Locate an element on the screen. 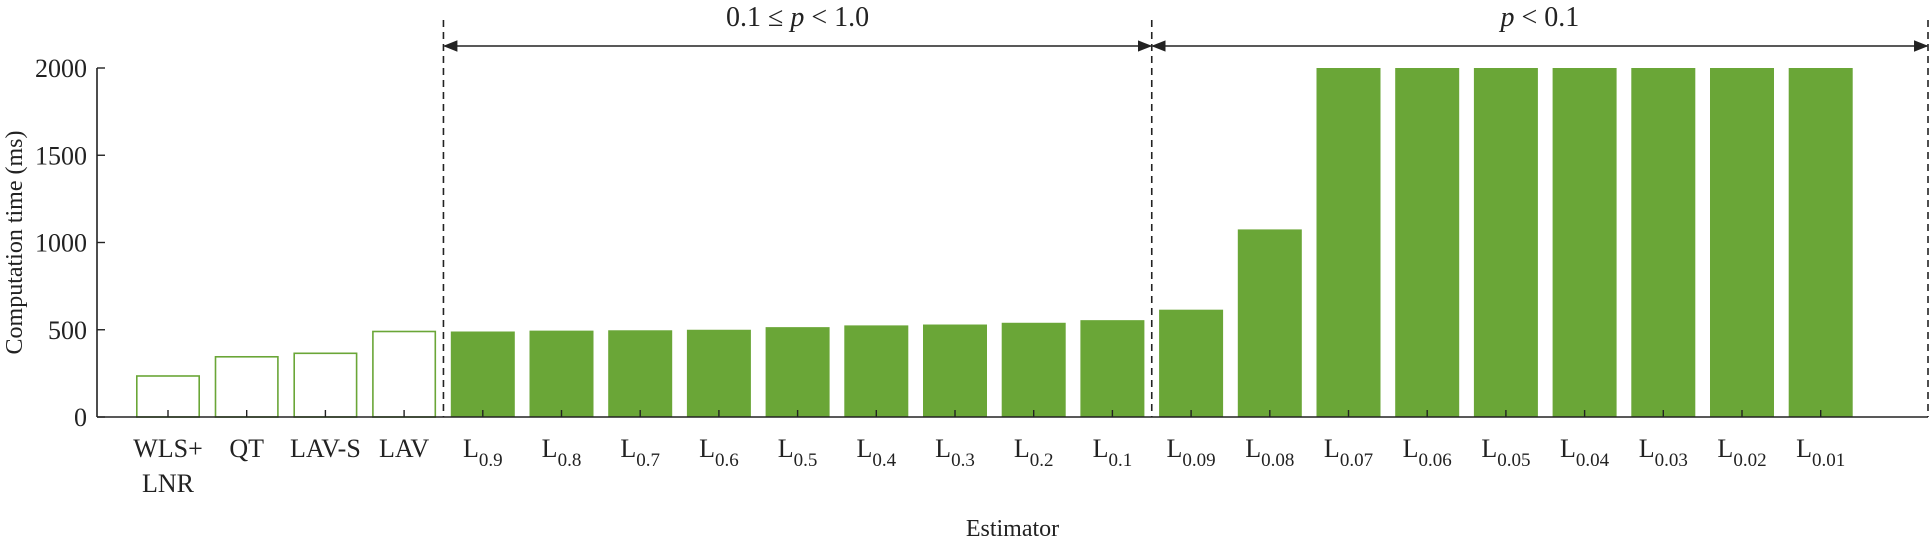 The width and height of the screenshot is (1931, 546). x-tick-label-base: LAV is located at coordinates (404, 448).